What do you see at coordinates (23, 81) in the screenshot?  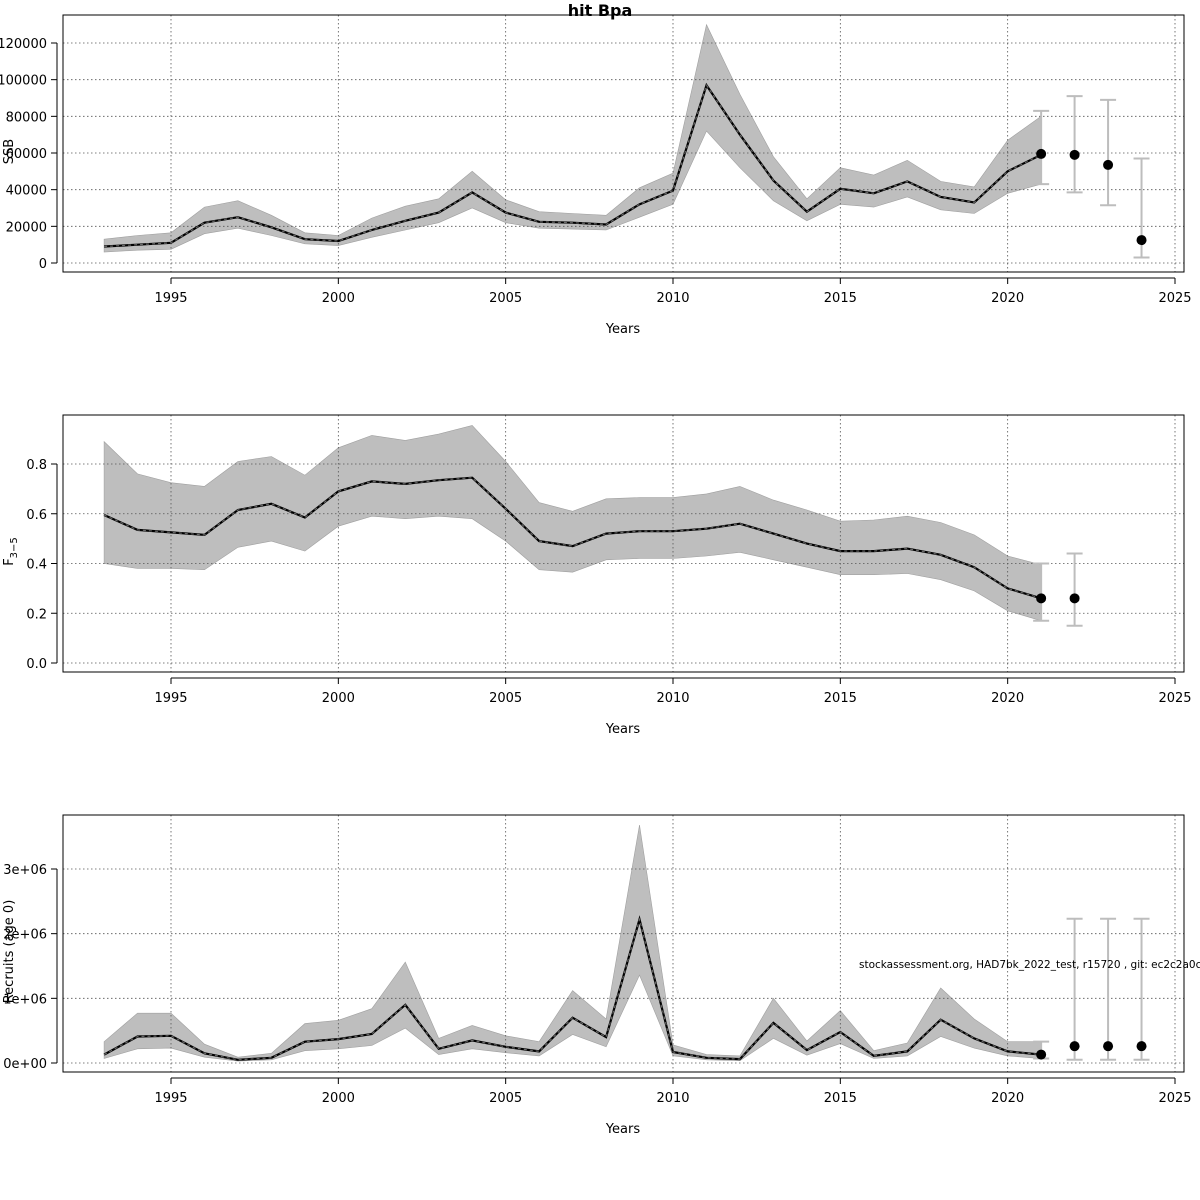 I see `y-tick-label: 100000` at bounding box center [23, 81].